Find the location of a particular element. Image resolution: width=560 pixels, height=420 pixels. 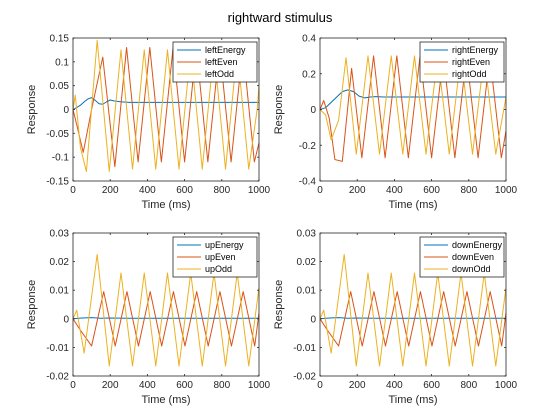

y-tick-label: 0.15 is located at coordinates (60, 39).